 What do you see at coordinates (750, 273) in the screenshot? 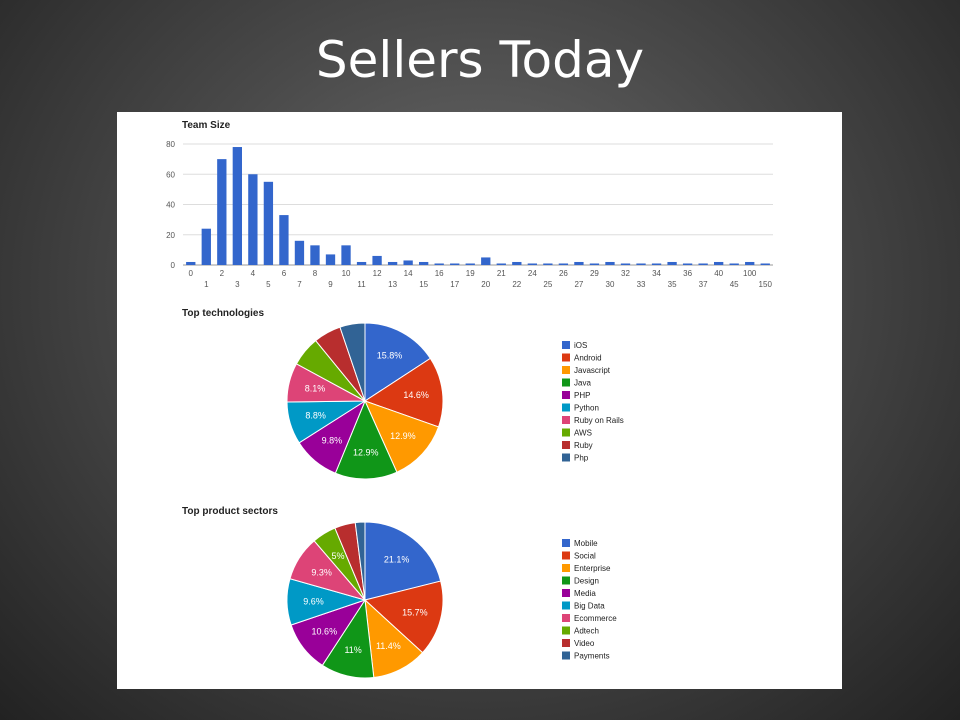
I see `x-tick-label: 100` at bounding box center [750, 273].